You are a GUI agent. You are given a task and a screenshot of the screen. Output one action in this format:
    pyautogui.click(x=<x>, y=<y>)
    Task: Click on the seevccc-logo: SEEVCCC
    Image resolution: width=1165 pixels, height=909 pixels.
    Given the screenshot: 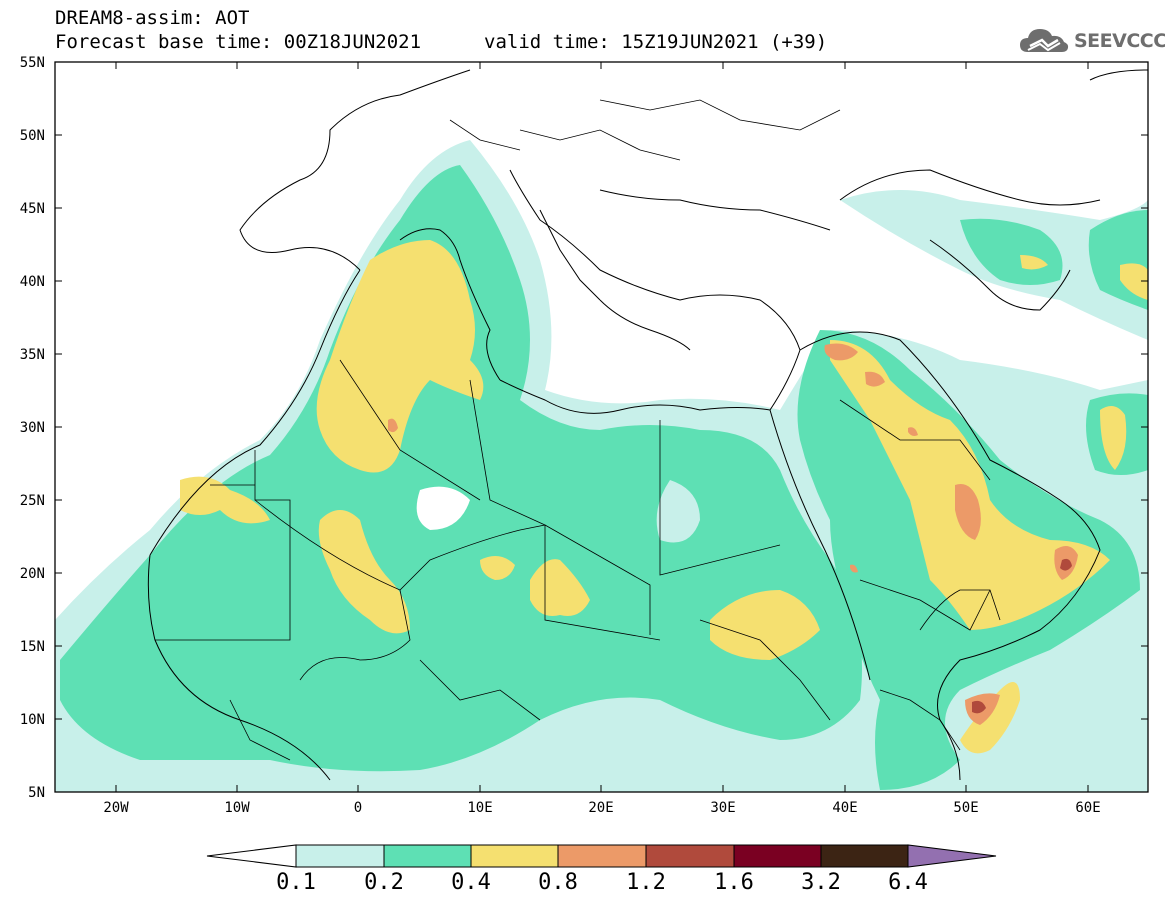 What is the action you would take?
    pyautogui.click(x=1091, y=41)
    